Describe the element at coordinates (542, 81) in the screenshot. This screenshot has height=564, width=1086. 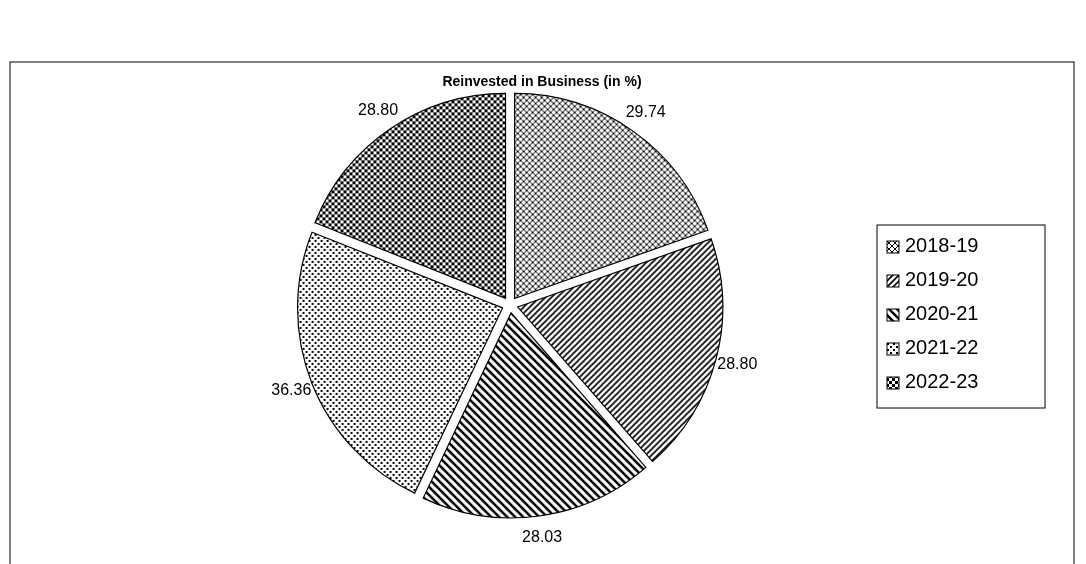
I see `chart-title: Reinvested in Business (in %)` at that location.